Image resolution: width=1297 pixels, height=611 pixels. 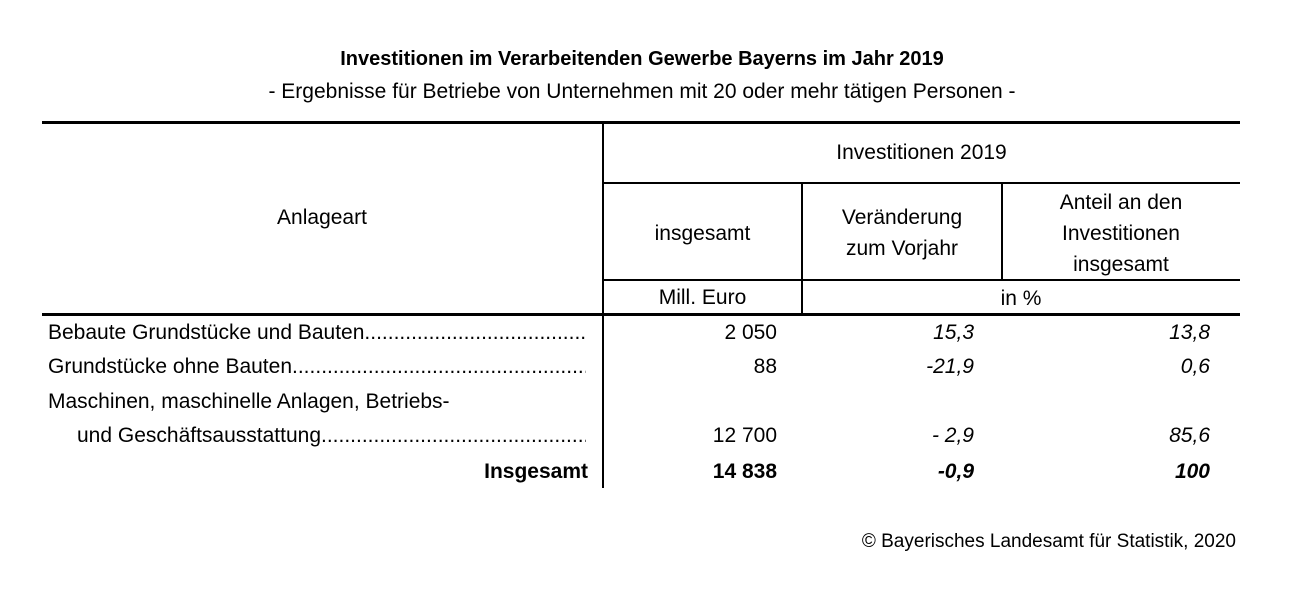 I want to click on total-share: 100, so click(x=1192, y=471).